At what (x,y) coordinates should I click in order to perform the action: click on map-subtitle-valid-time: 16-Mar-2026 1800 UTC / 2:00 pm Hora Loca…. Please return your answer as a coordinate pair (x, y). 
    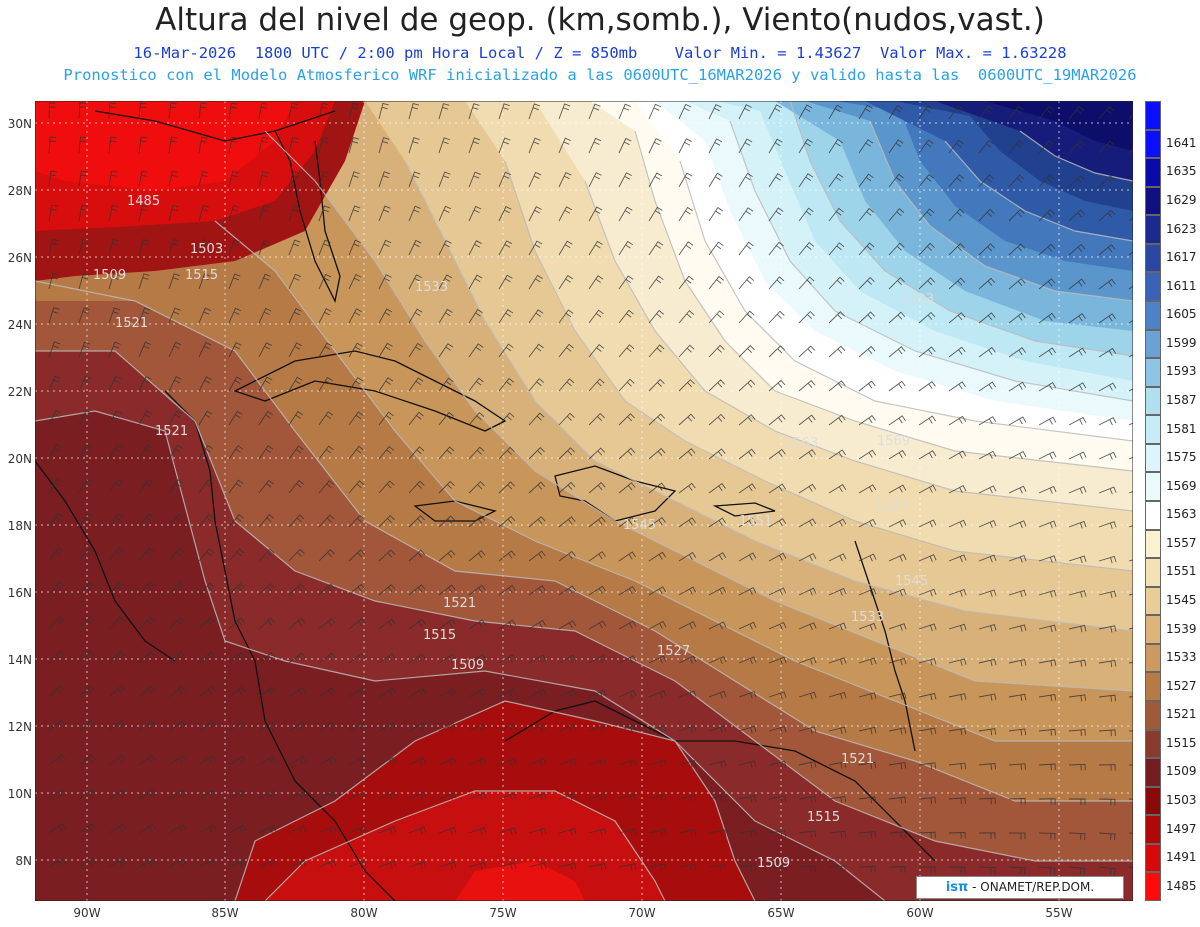
    Looking at the image, I should click on (600, 53).